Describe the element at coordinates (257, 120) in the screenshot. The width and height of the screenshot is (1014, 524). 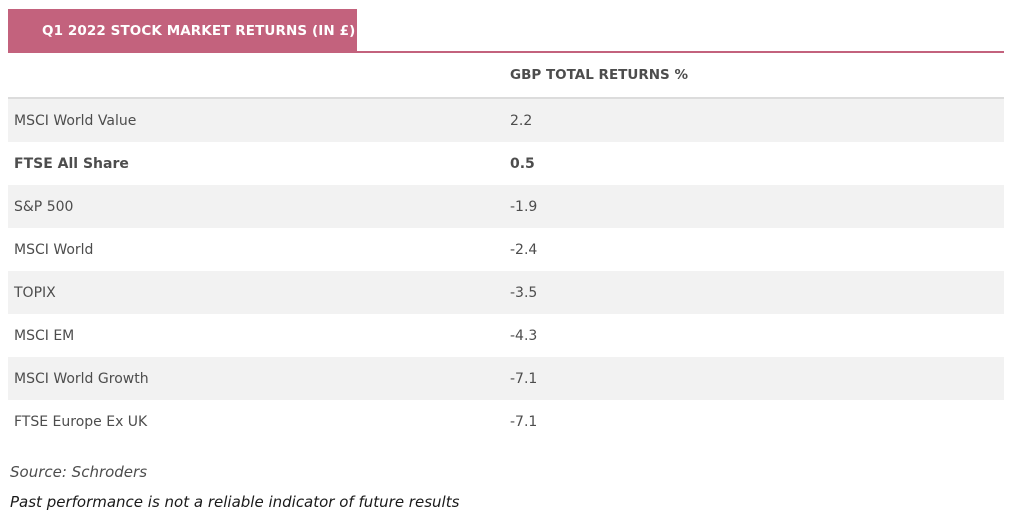
I see `index-name-cell: MSCI World Value` at that location.